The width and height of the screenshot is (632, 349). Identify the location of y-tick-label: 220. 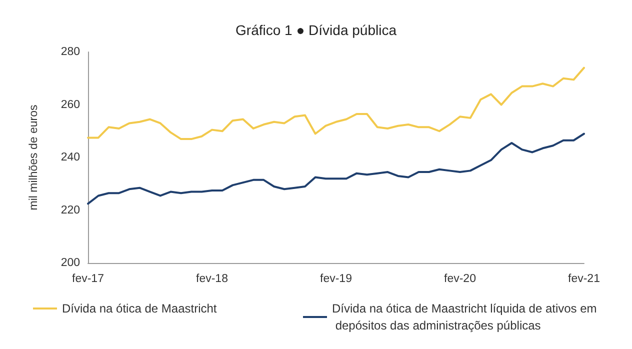
(70, 210).